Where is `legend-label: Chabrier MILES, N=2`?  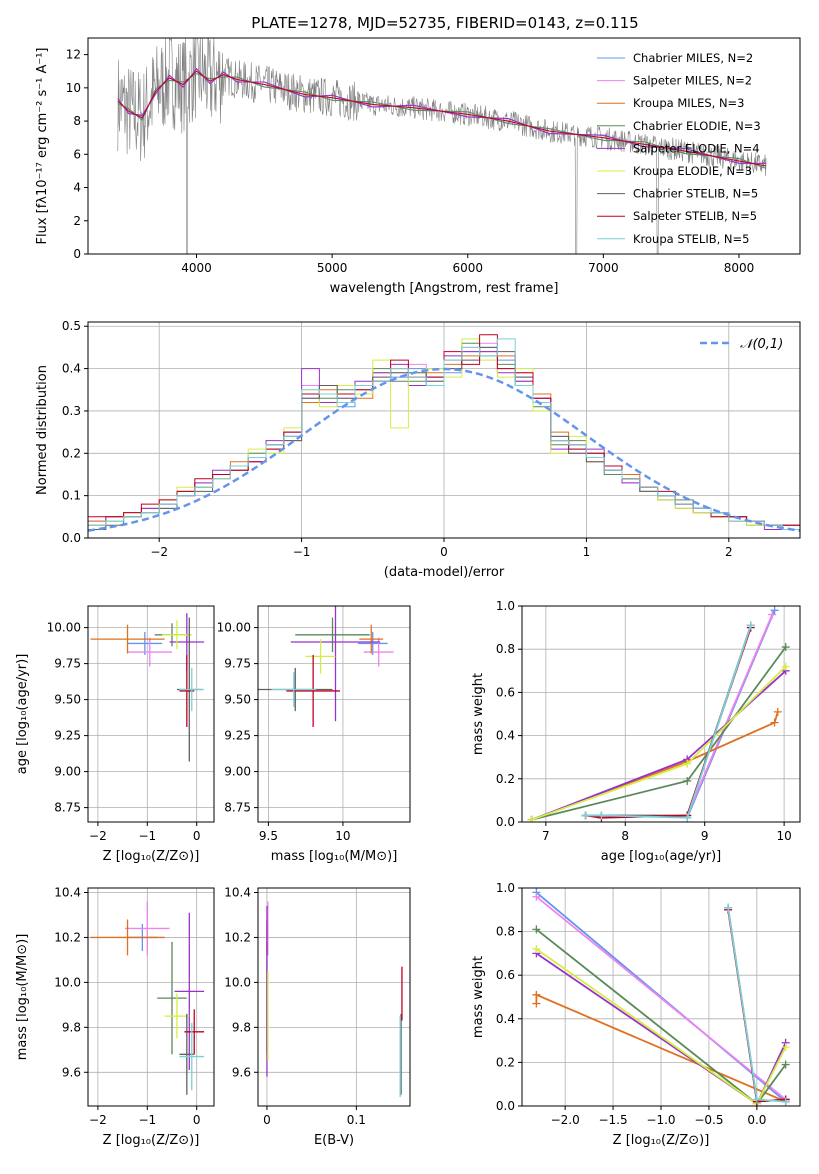 legend-label: Chabrier MILES, N=2 is located at coordinates (693, 58).